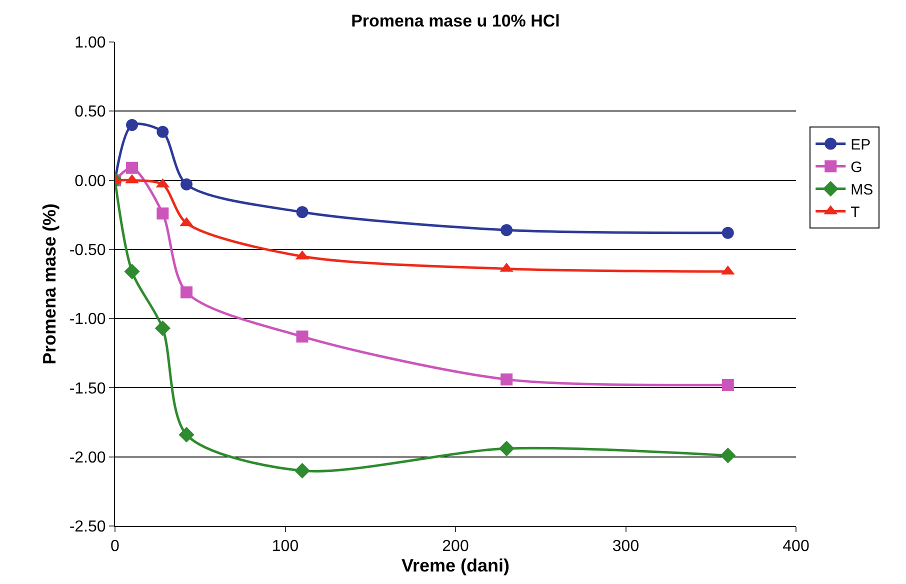 This screenshot has height=584, width=906. Describe the element at coordinates (87, 527) in the screenshot. I see `y-tick-label: -2.50` at that location.